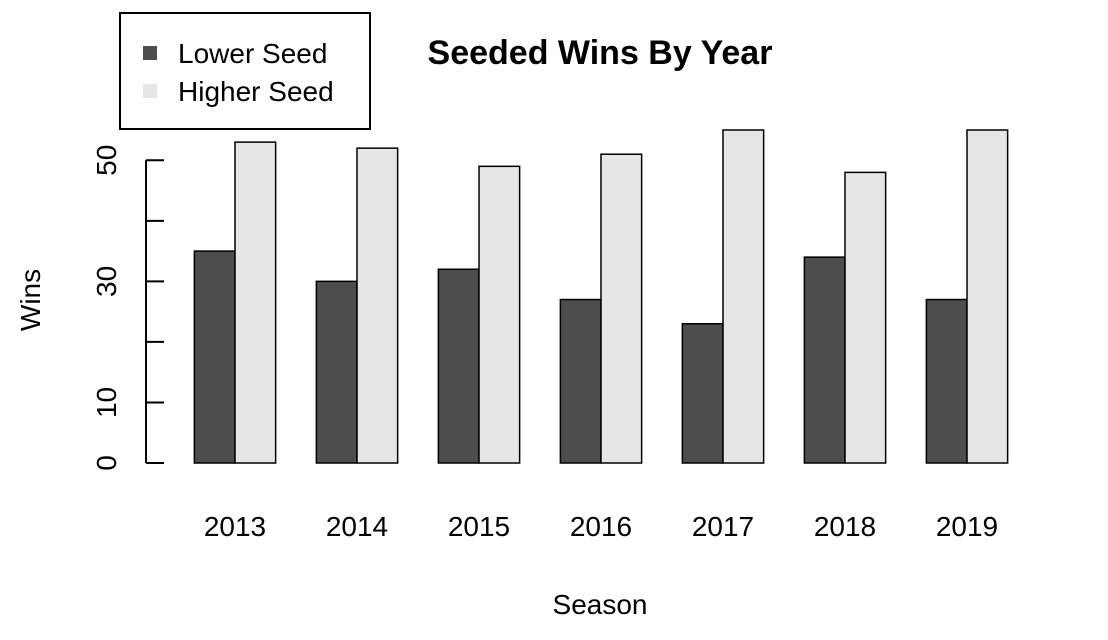 This screenshot has height=640, width=1108. What do you see at coordinates (600, 604) in the screenshot?
I see `x-axis-label: Season` at bounding box center [600, 604].